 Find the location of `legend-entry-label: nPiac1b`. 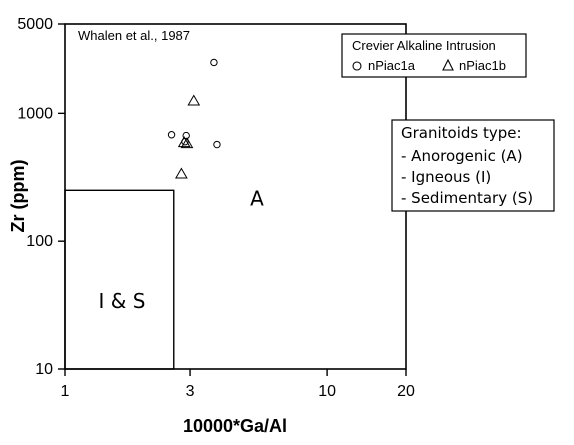

legend-entry-label: nPiac1b is located at coordinates (482, 65).